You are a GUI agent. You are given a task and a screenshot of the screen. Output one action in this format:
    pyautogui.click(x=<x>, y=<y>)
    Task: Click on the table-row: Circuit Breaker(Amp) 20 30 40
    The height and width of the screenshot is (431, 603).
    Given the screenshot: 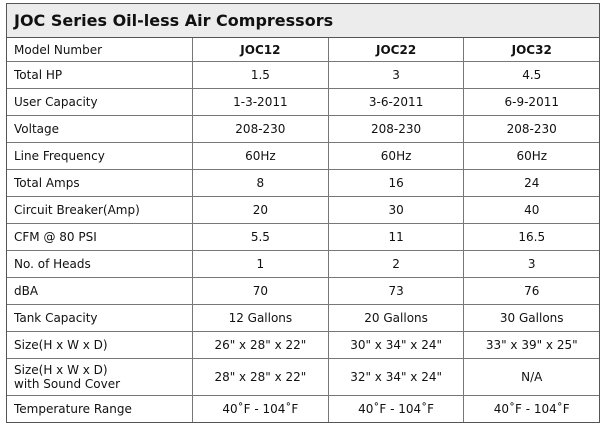 What is the action you would take?
    pyautogui.click(x=303, y=210)
    